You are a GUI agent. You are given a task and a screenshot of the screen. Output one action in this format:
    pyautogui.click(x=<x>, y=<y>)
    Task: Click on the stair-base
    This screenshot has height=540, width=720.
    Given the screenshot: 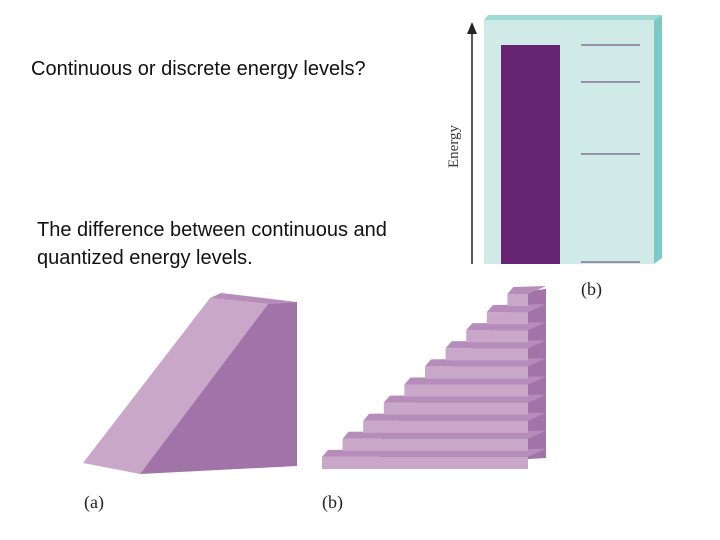 What is the action you would take?
    pyautogui.click(x=352, y=464)
    